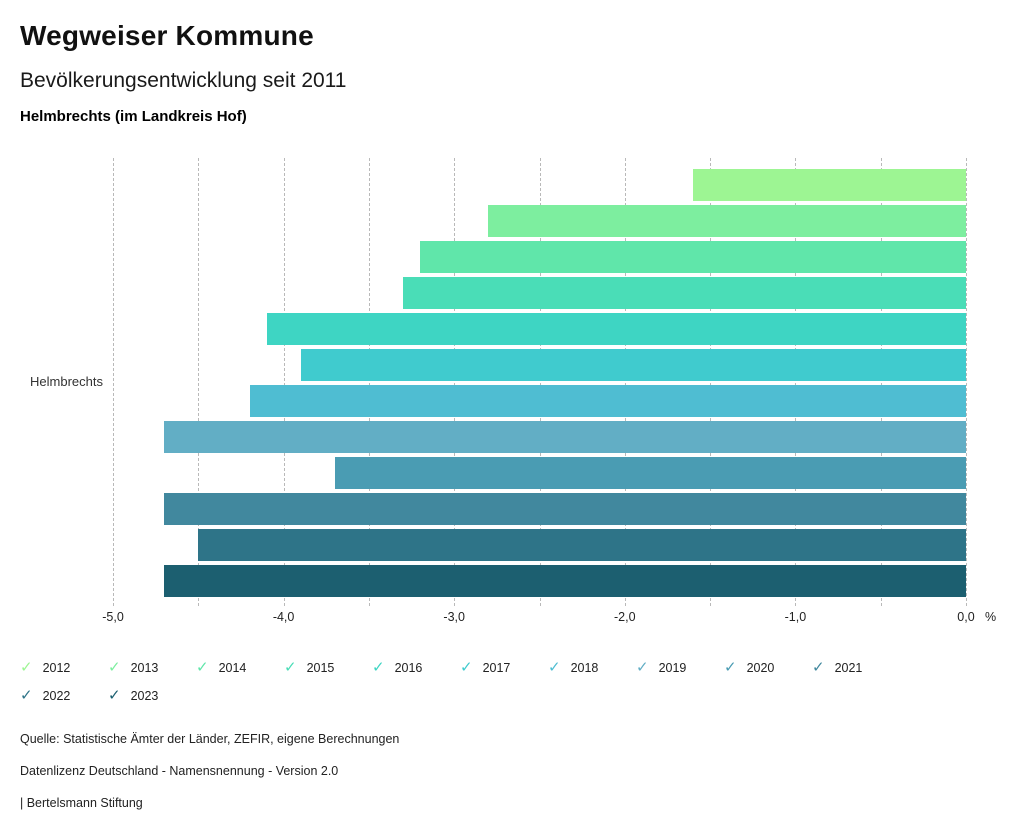  I want to click on x-axis-tick-label: -2,0, so click(625, 617).